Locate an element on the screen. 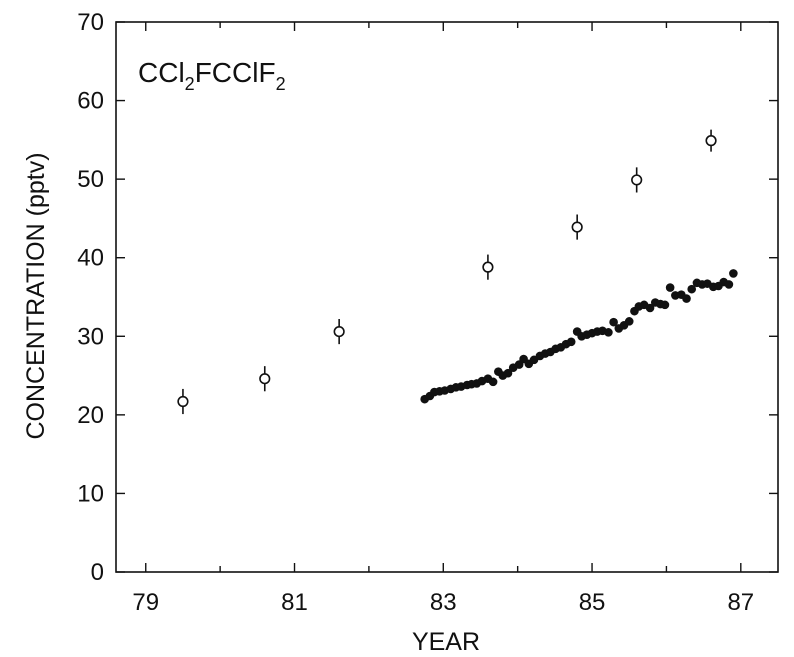 The width and height of the screenshot is (794, 657). series-annotation: CCl2FCClF2 is located at coordinates (212, 75).